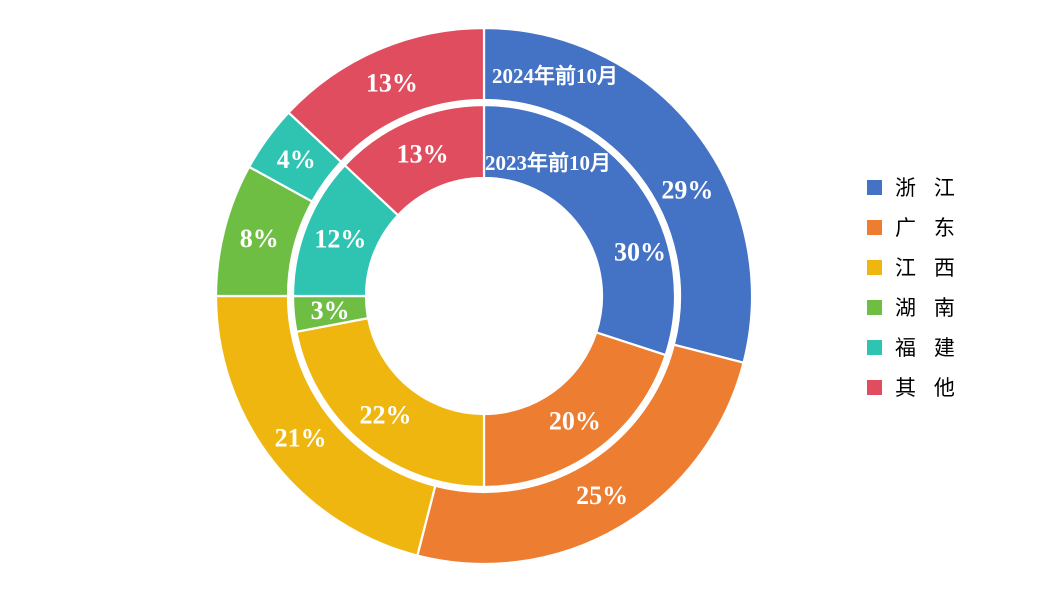 The height and width of the screenshot is (594, 1057). What do you see at coordinates (925, 188) in the screenshot?
I see `legend-label: 浙 江` at bounding box center [925, 188].